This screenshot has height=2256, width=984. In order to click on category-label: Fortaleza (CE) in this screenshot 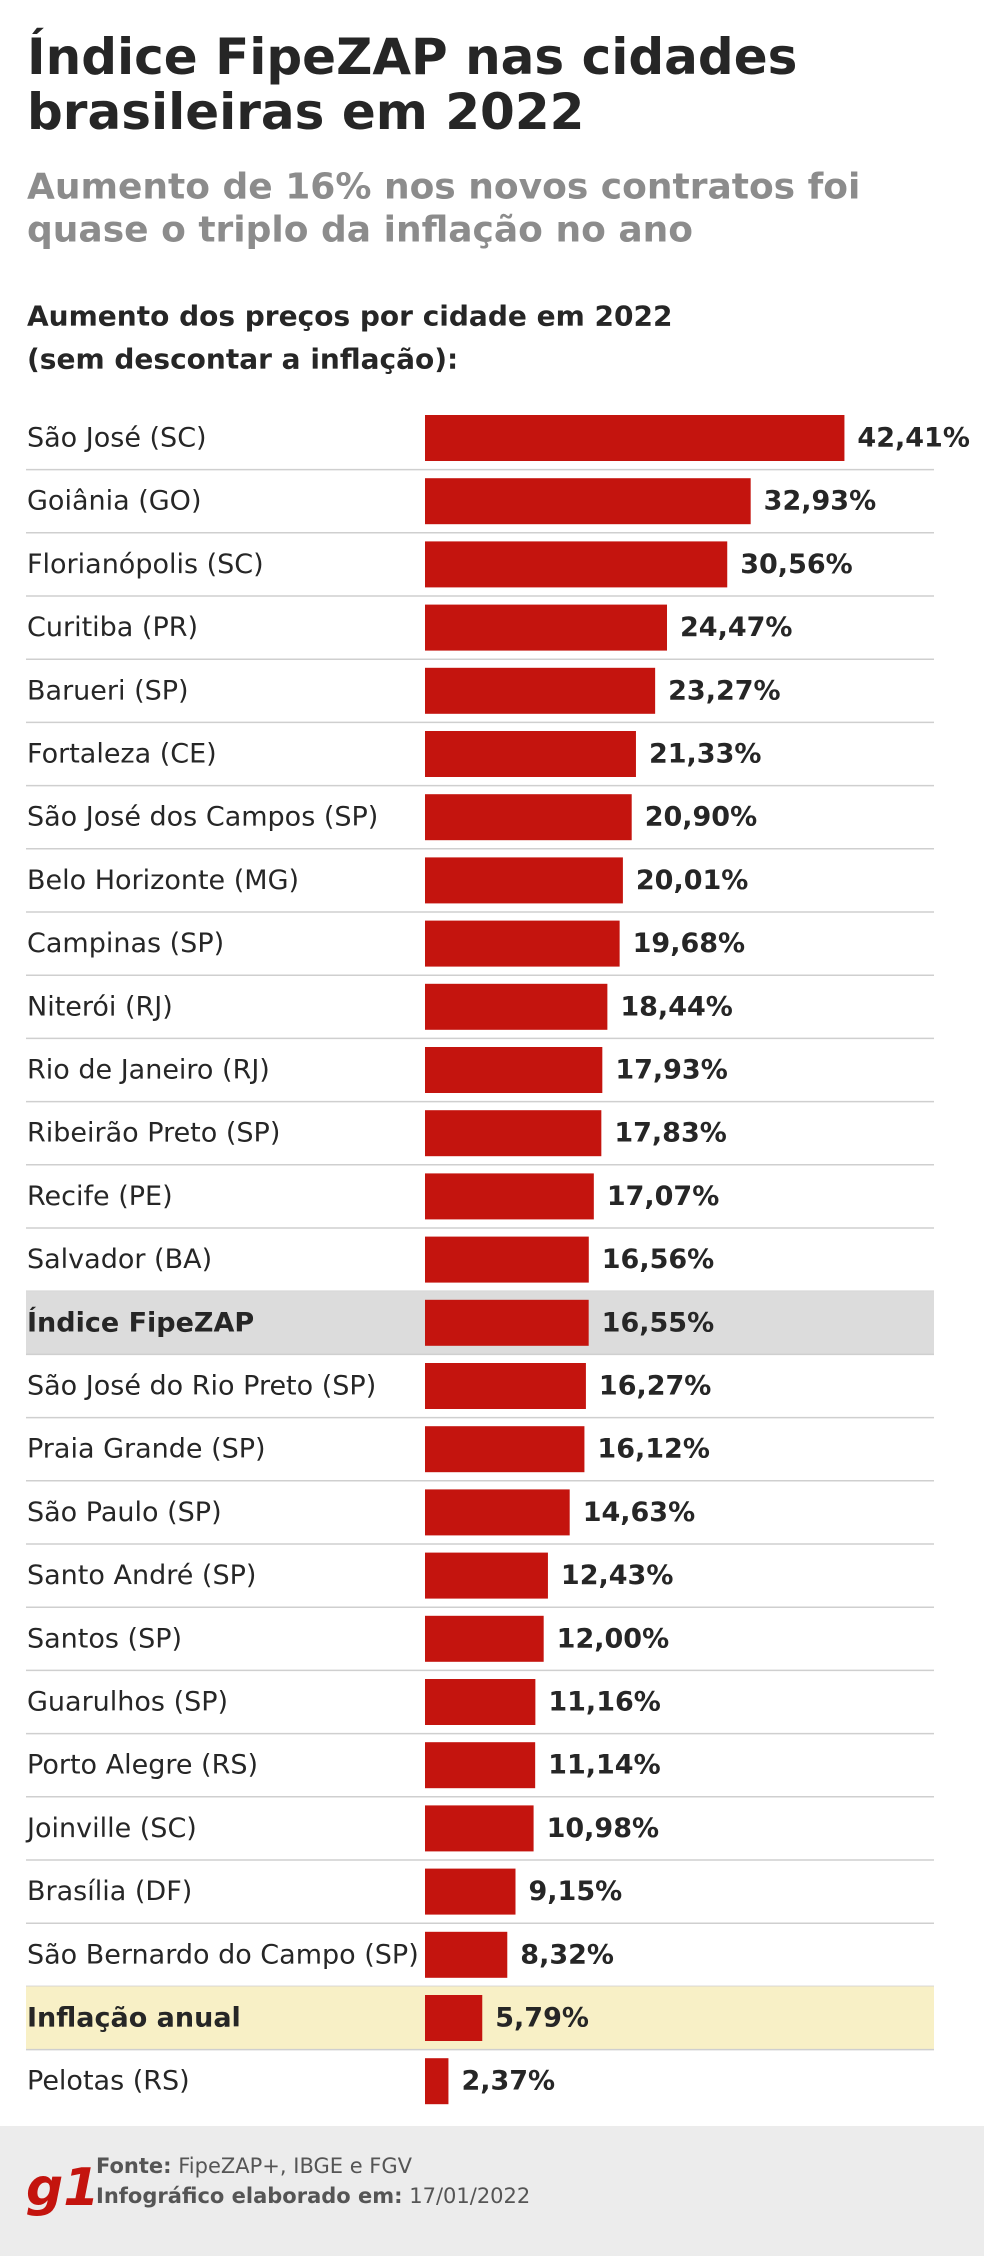, I will do `click(122, 754)`.